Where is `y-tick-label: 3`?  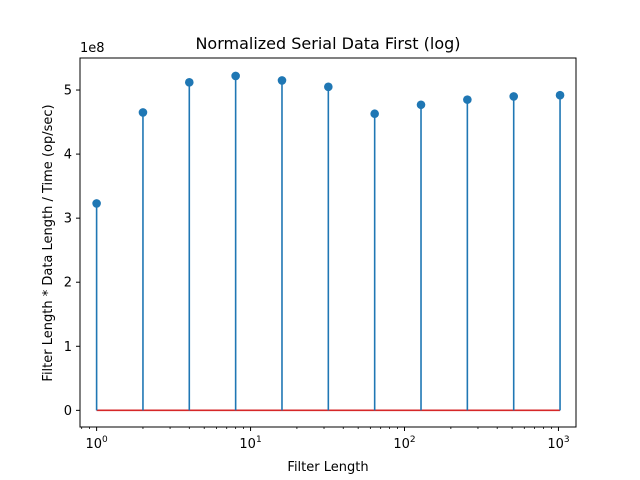
y-tick-label: 3 is located at coordinates (68, 219).